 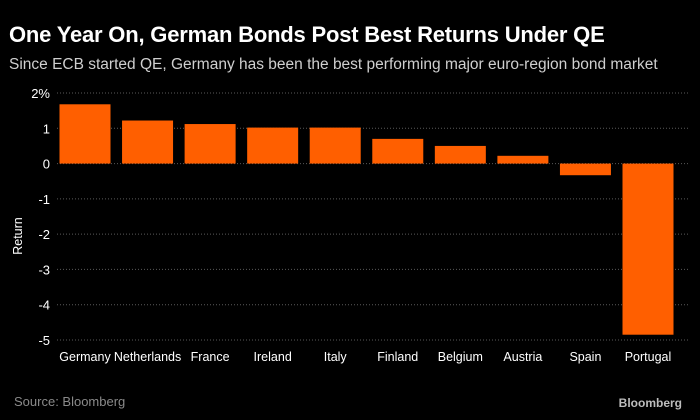 What do you see at coordinates (40, 217) in the screenshot?
I see `y-axis-ticks: 2% 1 0 -1 -2 -3 -4 -5` at bounding box center [40, 217].